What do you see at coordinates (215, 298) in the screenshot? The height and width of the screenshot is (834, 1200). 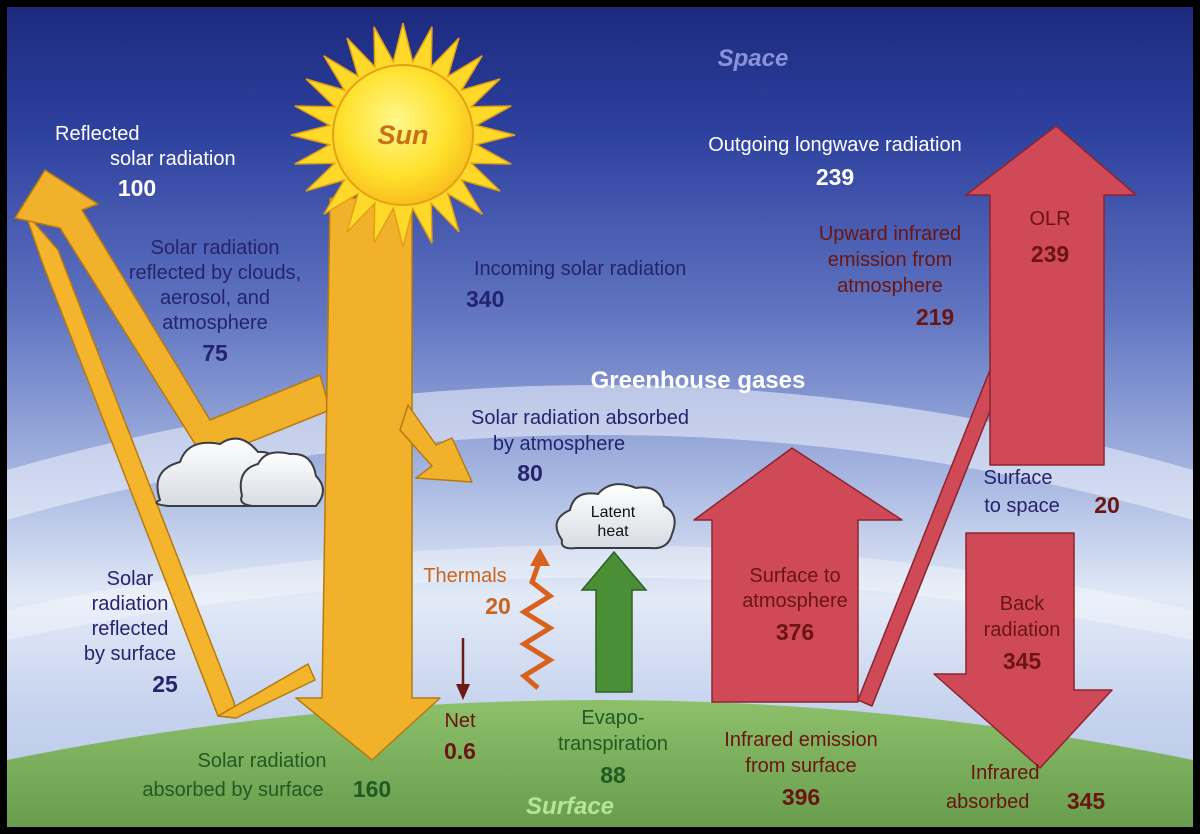 I see `reflected-clouds-line3: aerosol, and` at bounding box center [215, 298].